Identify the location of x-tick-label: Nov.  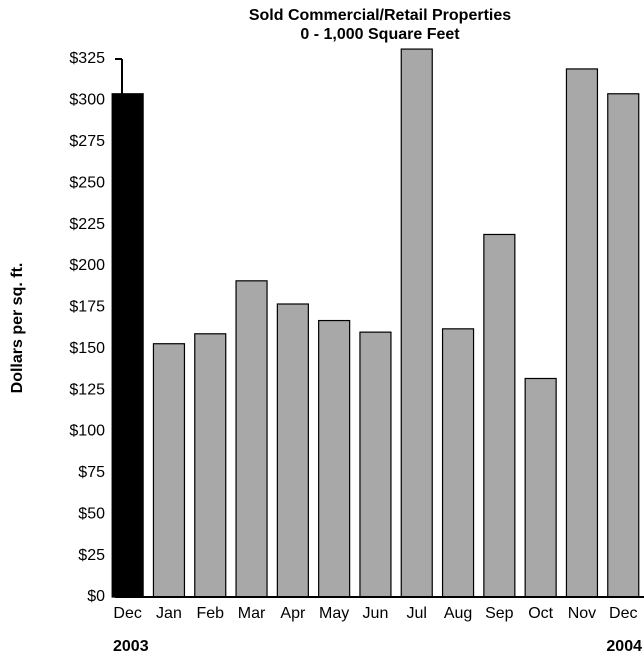
(582, 613).